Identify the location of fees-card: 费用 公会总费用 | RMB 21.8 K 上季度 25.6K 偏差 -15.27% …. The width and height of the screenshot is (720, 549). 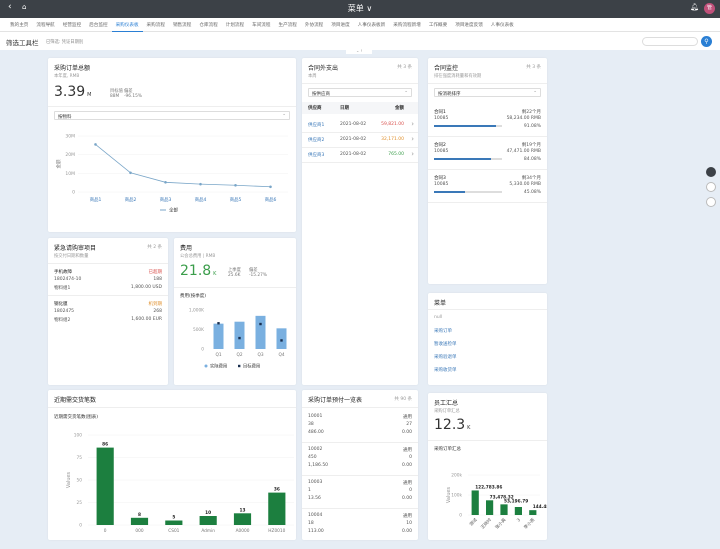
(235, 311).